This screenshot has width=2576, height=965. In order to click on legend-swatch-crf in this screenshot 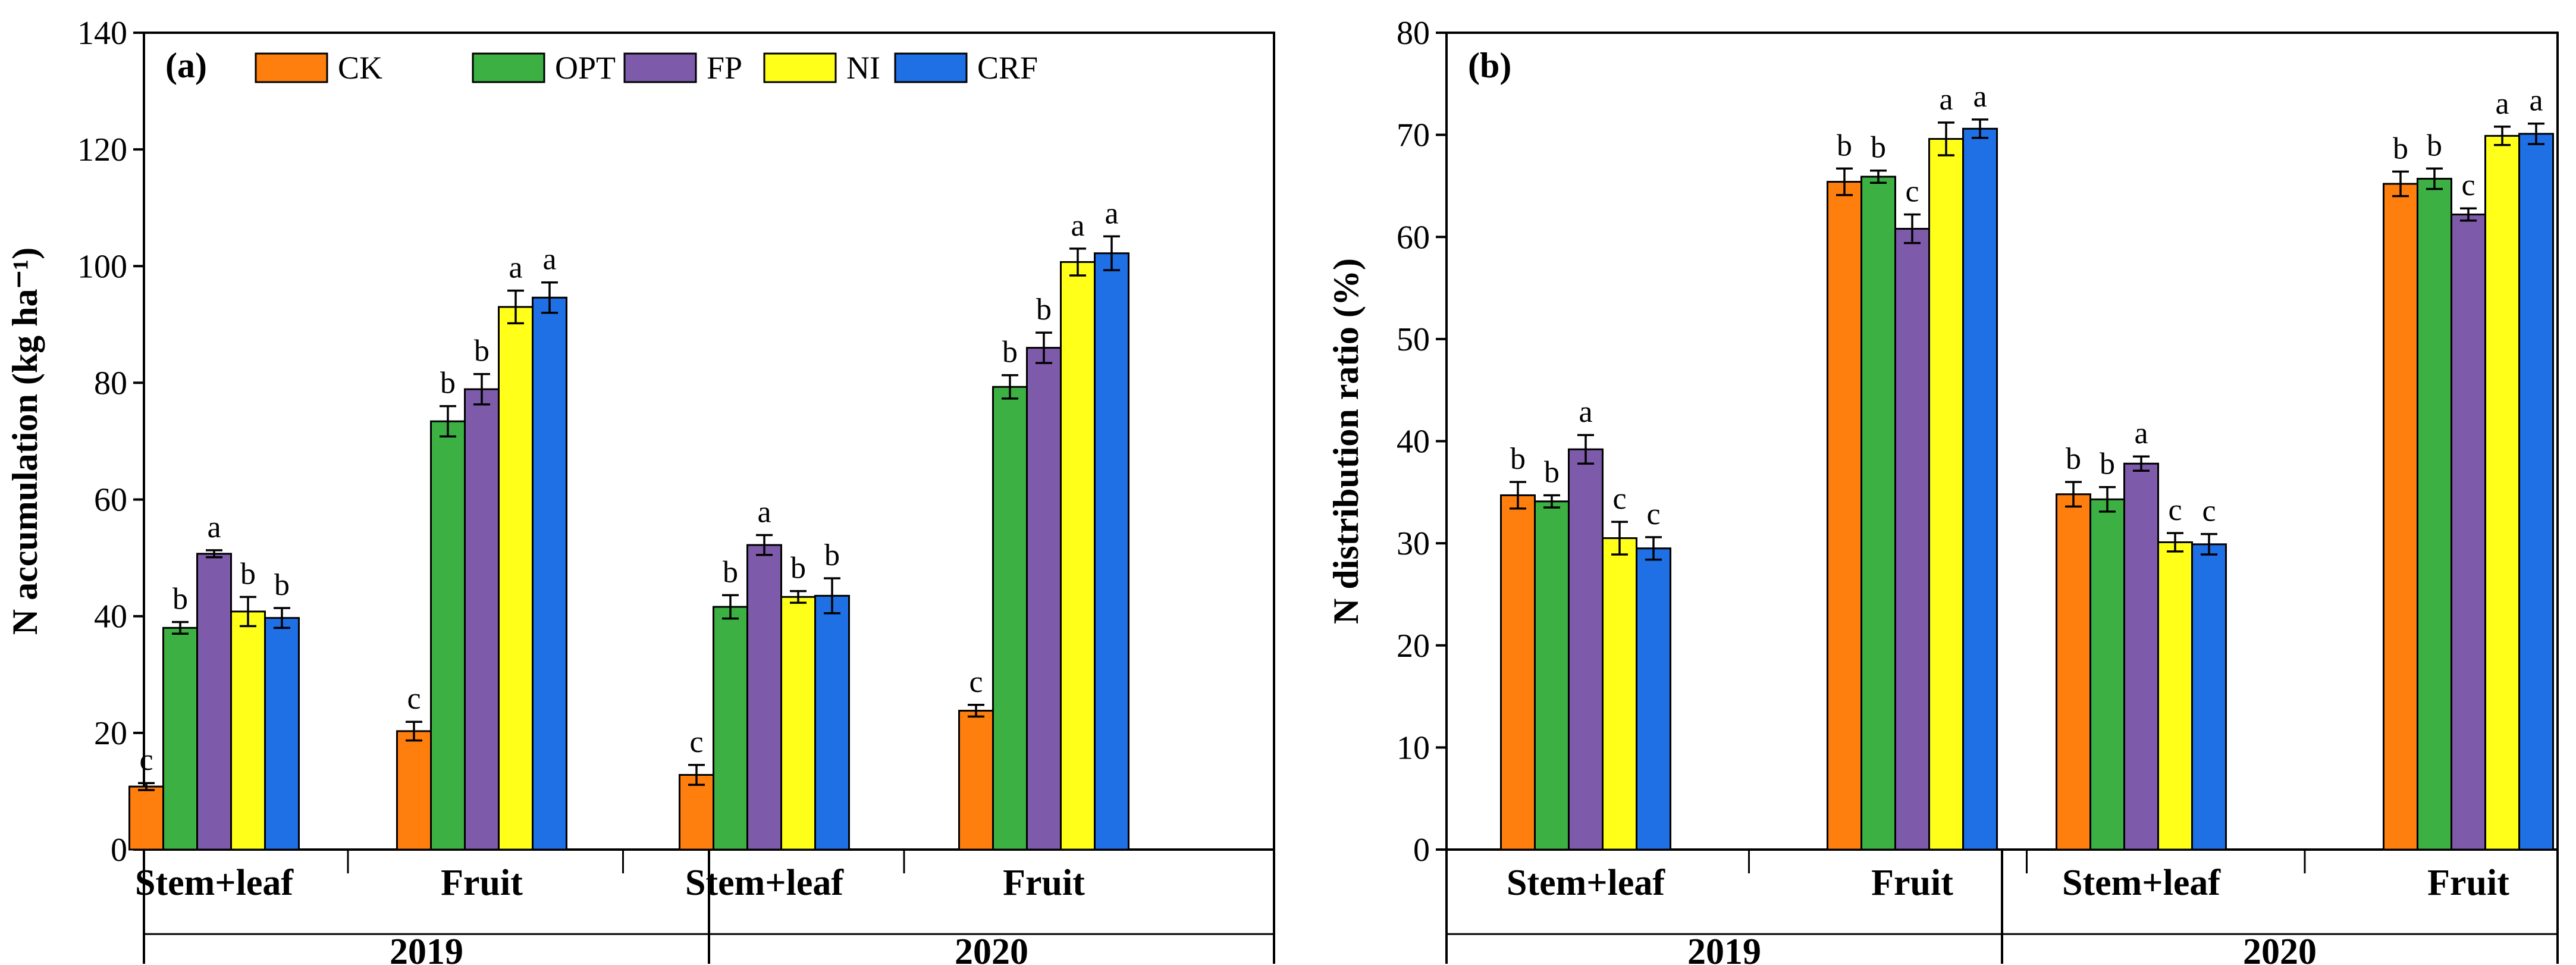, I will do `click(931, 67)`.